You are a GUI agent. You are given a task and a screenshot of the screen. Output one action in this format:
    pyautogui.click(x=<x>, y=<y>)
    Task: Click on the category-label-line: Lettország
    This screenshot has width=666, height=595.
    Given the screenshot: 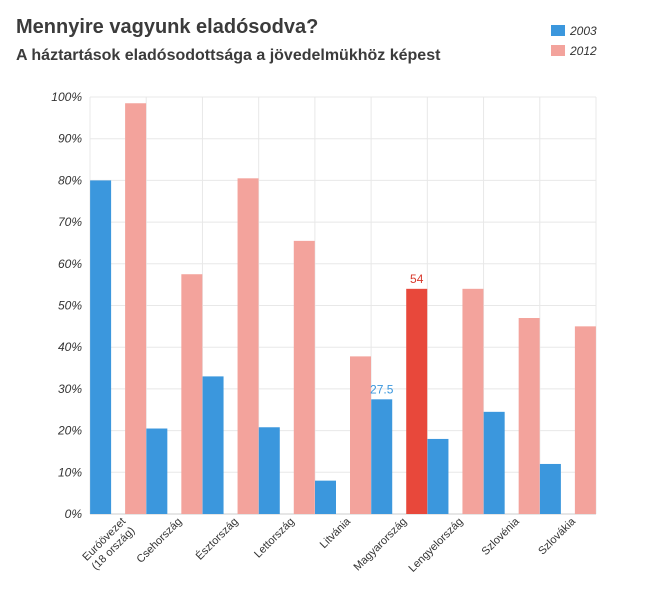 What is the action you would take?
    pyautogui.click(x=274, y=538)
    